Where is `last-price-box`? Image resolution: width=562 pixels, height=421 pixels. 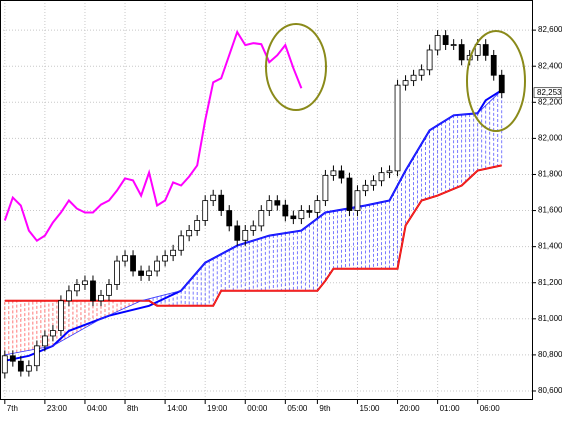
last-price-box is located at coordinates (547, 93).